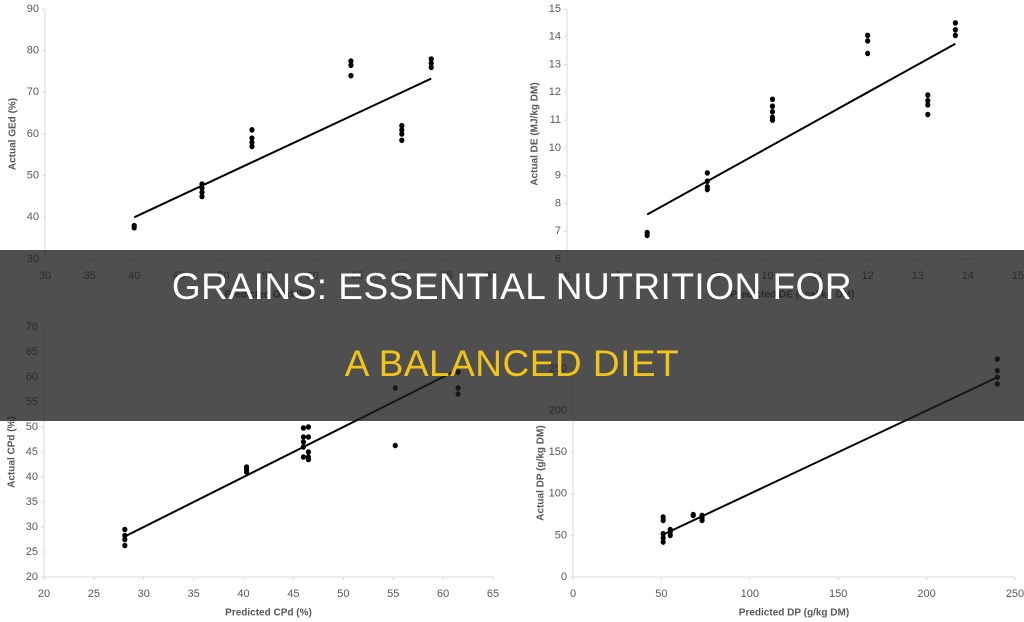 The image size is (1024, 622). I want to click on banner-title: GRAINS: ESSENTIAL NUTRITION FOR, so click(512, 286).